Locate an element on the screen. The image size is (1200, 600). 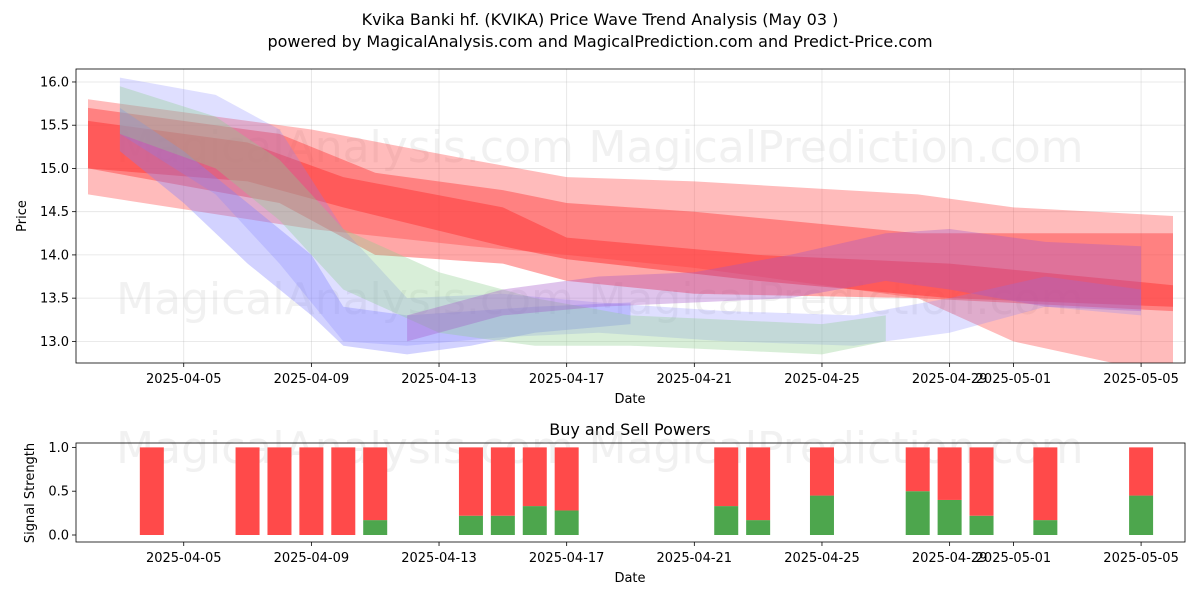
signal-y-tick-label: 0.0 is located at coordinates (58, 536).